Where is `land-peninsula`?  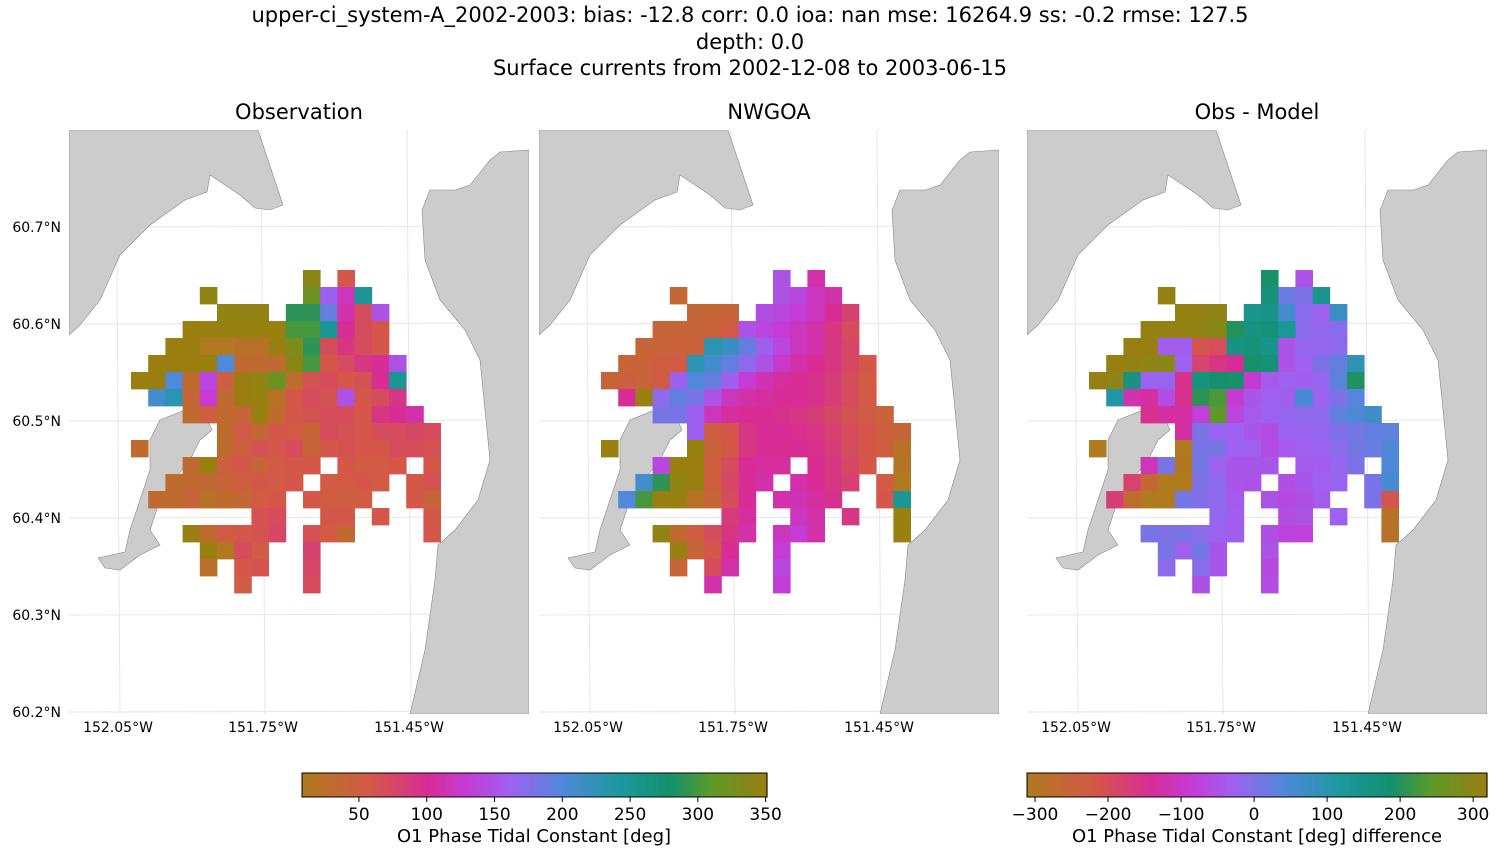 land-peninsula is located at coordinates (1113, 490).